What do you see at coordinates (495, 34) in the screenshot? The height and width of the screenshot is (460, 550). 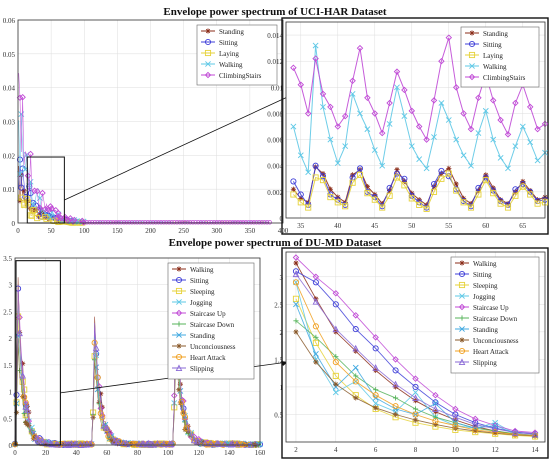 I see `uci-zoom-legend-label: Standing` at bounding box center [495, 34].